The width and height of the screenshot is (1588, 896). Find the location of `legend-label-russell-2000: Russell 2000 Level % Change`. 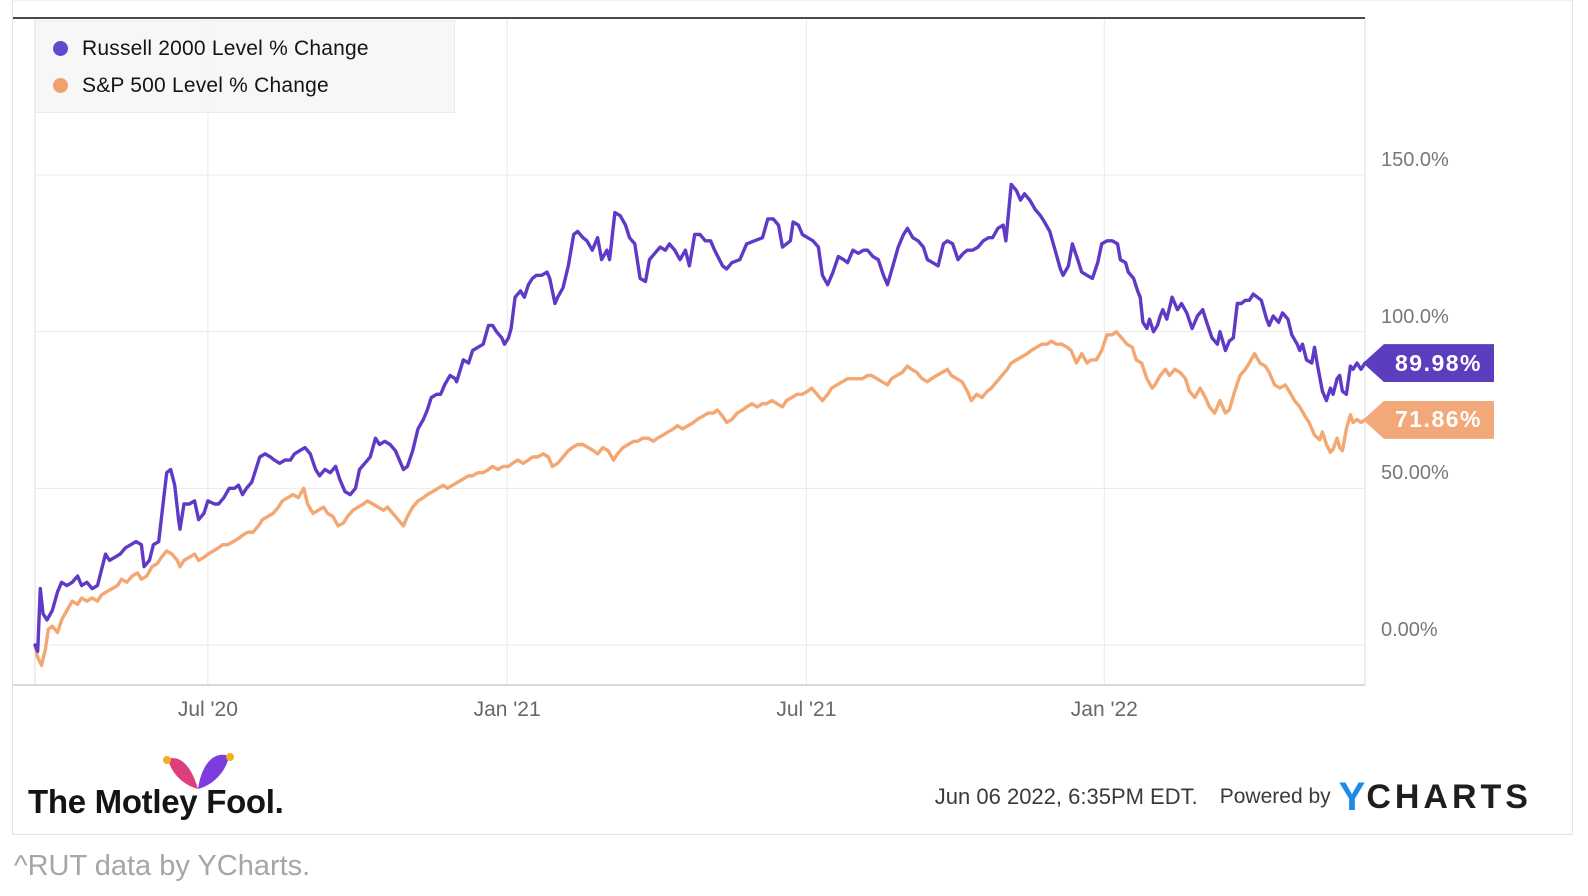

legend-label-russell-2000: Russell 2000 Level % Change is located at coordinates (225, 48).